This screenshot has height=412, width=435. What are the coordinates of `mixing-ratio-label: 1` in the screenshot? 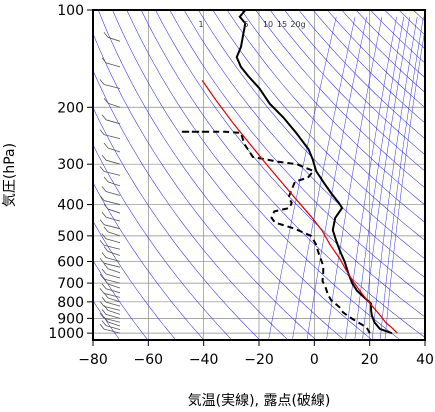 It's located at (200, 24).